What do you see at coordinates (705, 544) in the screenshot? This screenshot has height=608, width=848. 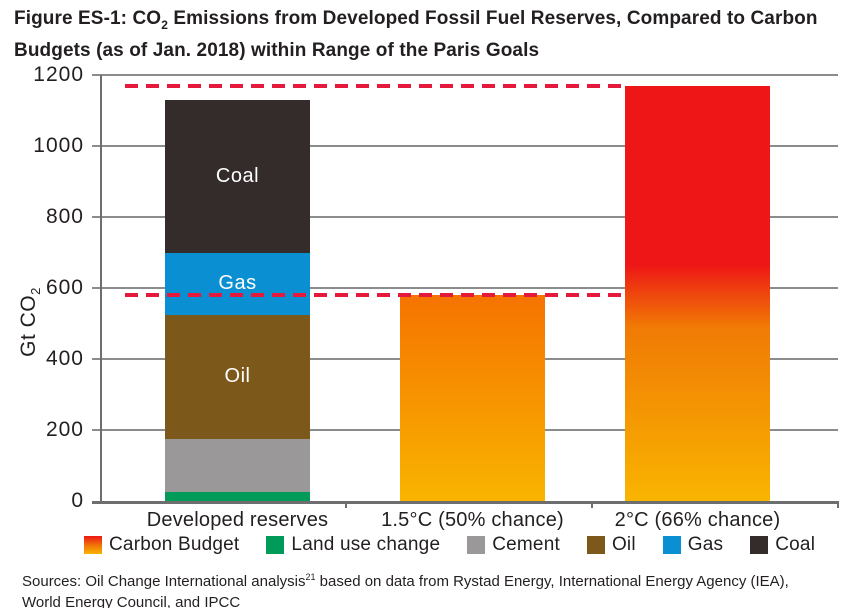 I see `legend-label: Gas` at bounding box center [705, 544].